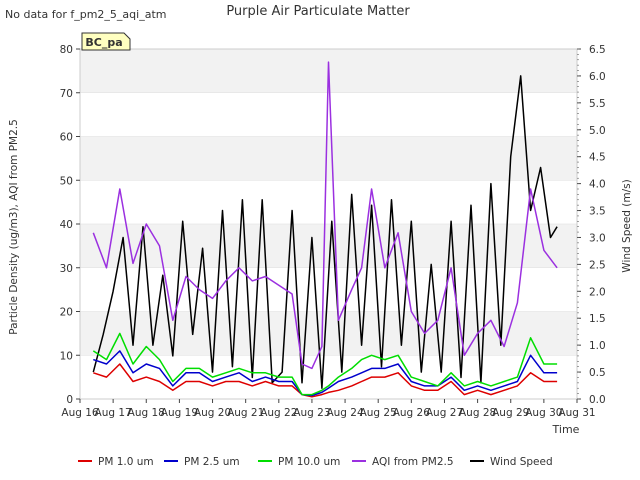 The image size is (640, 480). I want to click on x-tick-label: Aug 25, so click(378, 413).